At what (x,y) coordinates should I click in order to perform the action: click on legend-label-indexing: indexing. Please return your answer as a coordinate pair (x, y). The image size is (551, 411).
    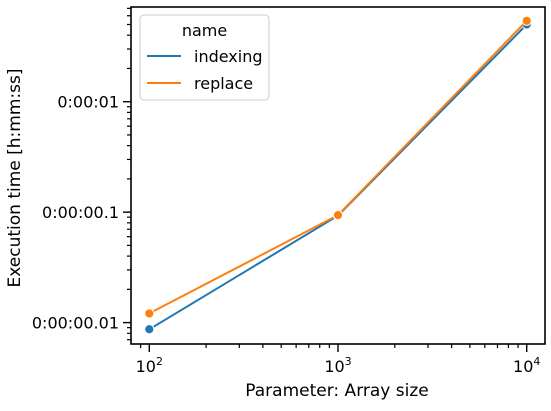
    Looking at the image, I should click on (228, 56).